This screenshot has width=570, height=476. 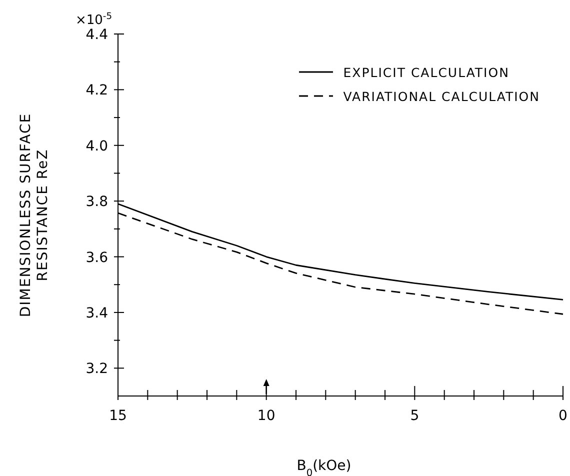 I want to click on y-tick-label: 4.0, so click(x=97, y=146).